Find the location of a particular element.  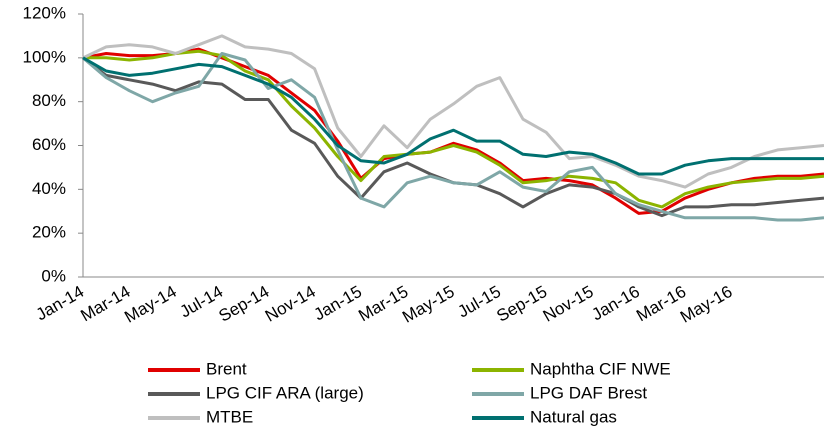

x-tick-label: Sep-15 is located at coordinates (521, 304).